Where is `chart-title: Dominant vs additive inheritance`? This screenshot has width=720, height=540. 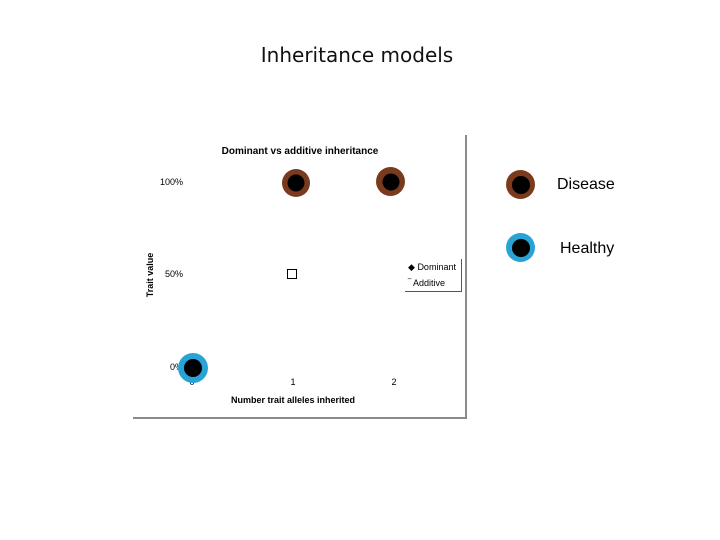
chart-title: Dominant vs additive inheritance is located at coordinates (300, 151).